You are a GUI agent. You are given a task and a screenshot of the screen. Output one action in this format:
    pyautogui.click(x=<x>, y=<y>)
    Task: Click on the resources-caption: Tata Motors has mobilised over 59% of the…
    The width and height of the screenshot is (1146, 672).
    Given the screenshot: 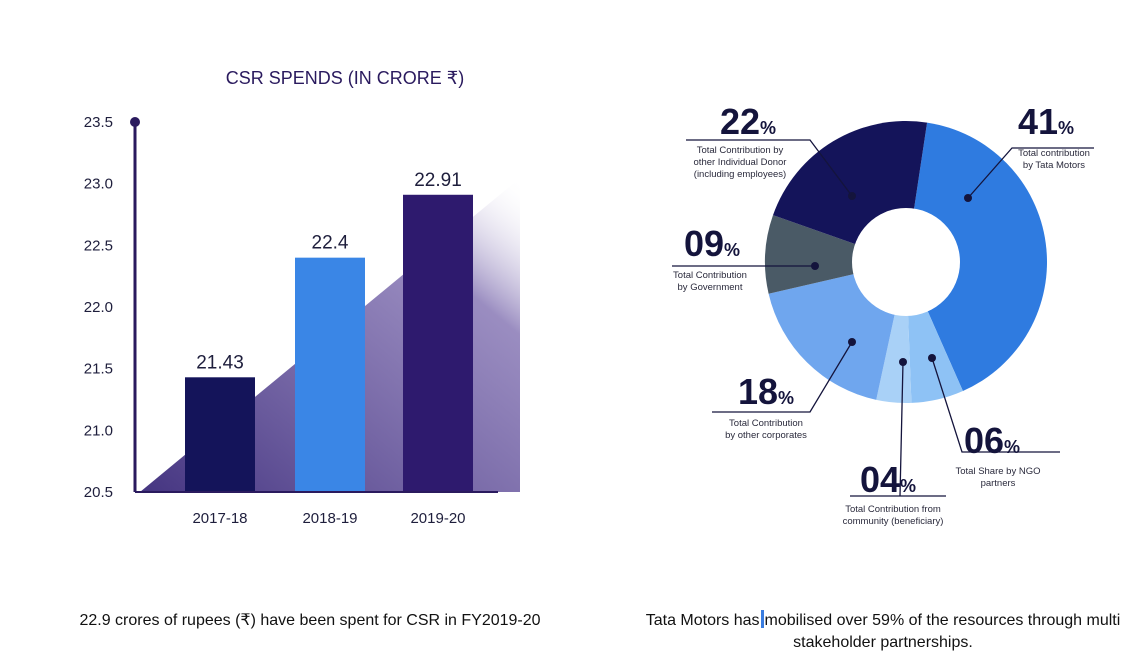 What is the action you would take?
    pyautogui.click(x=883, y=632)
    